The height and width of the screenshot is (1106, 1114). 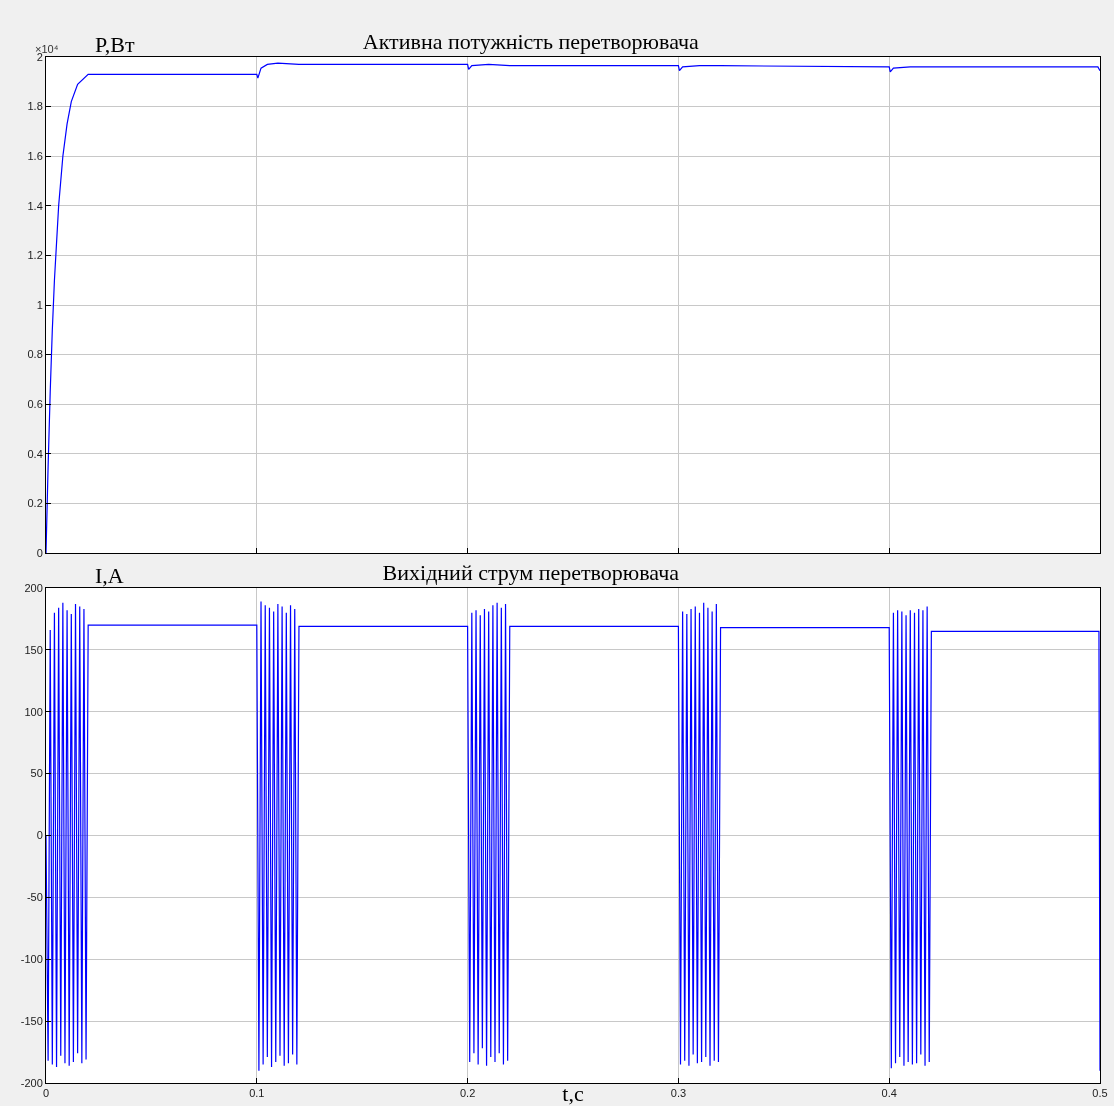 I want to click on chart-title: Вихідний струм перетворювача, so click(x=531, y=572).